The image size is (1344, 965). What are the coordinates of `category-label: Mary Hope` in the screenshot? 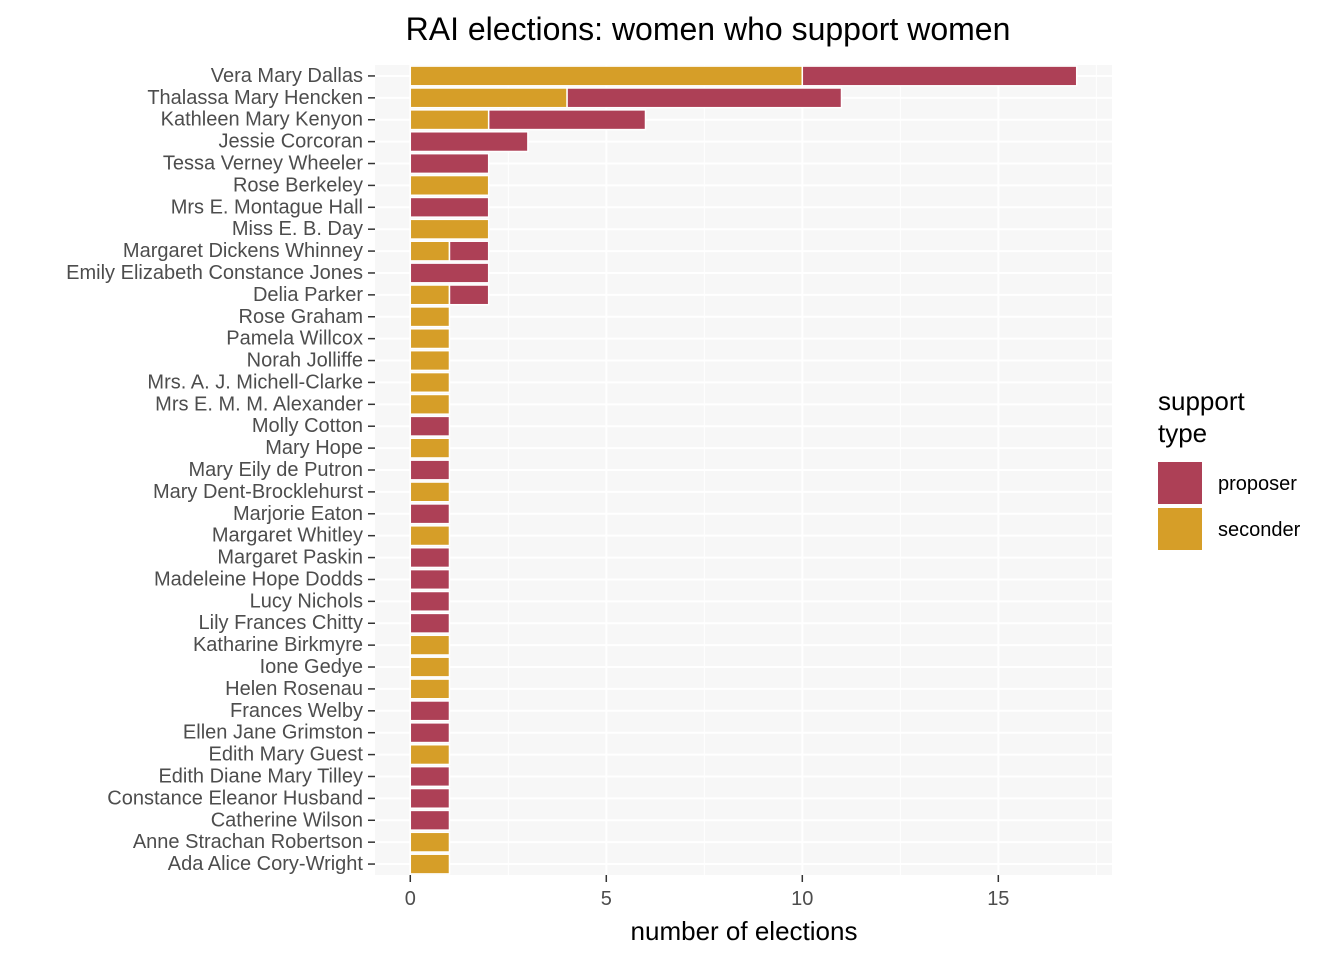 It's located at (314, 448).